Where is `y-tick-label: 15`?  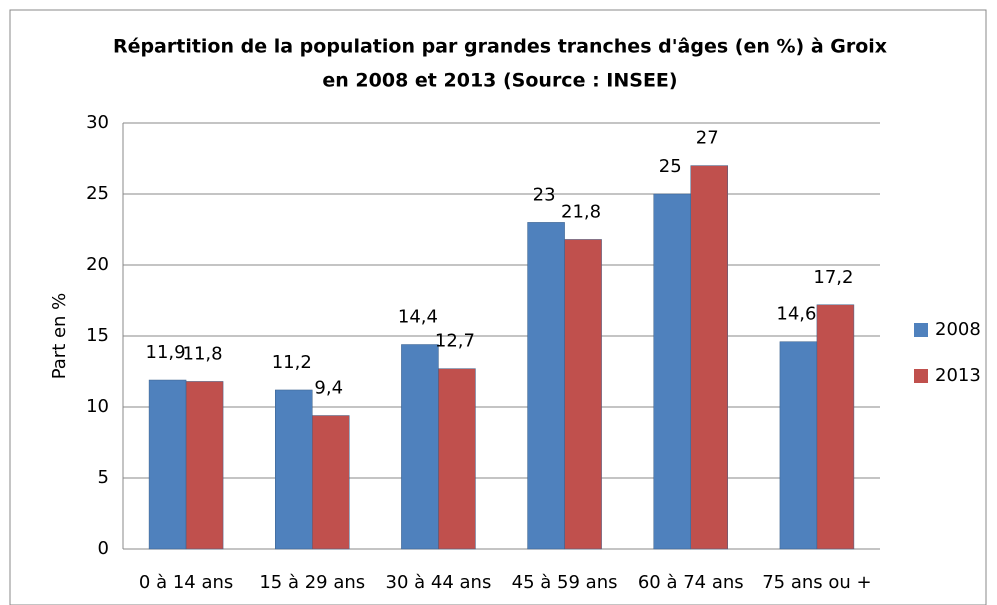 y-tick-label: 15 is located at coordinates (97, 335).